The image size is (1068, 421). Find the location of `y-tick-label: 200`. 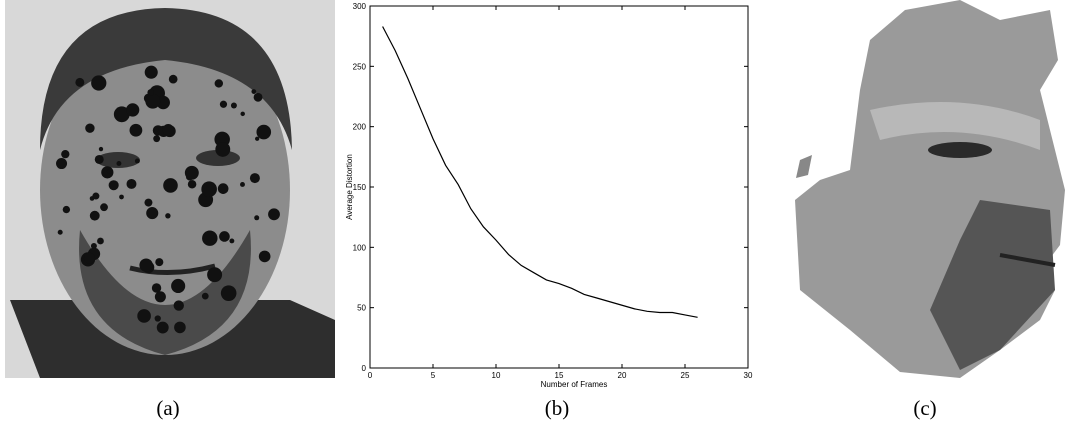

y-tick-label: 200 is located at coordinates (360, 127).